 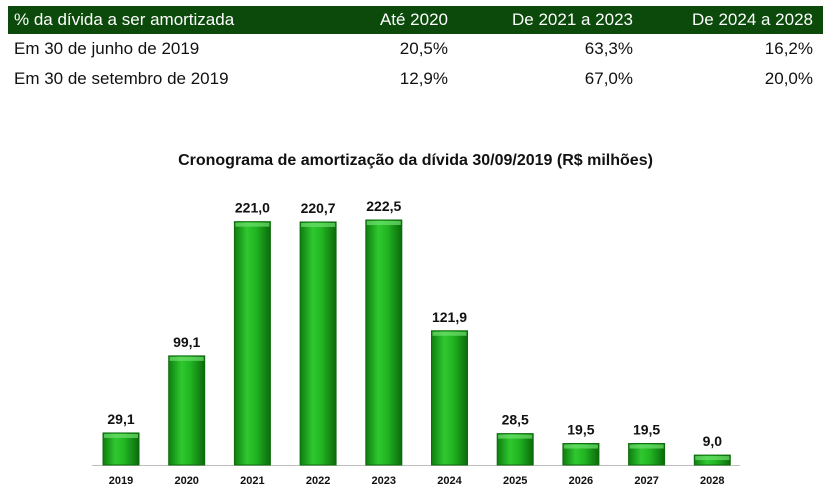 What do you see at coordinates (449, 398) in the screenshot?
I see `bar-2024` at bounding box center [449, 398].